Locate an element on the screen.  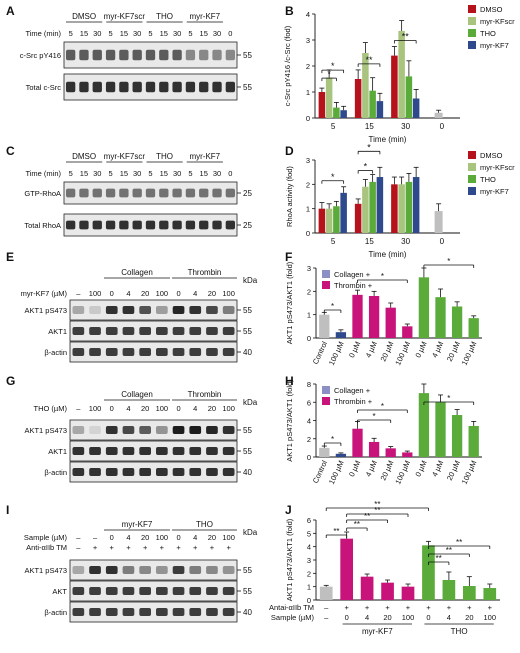
panel-letter: H is located at coordinates (289, 381).